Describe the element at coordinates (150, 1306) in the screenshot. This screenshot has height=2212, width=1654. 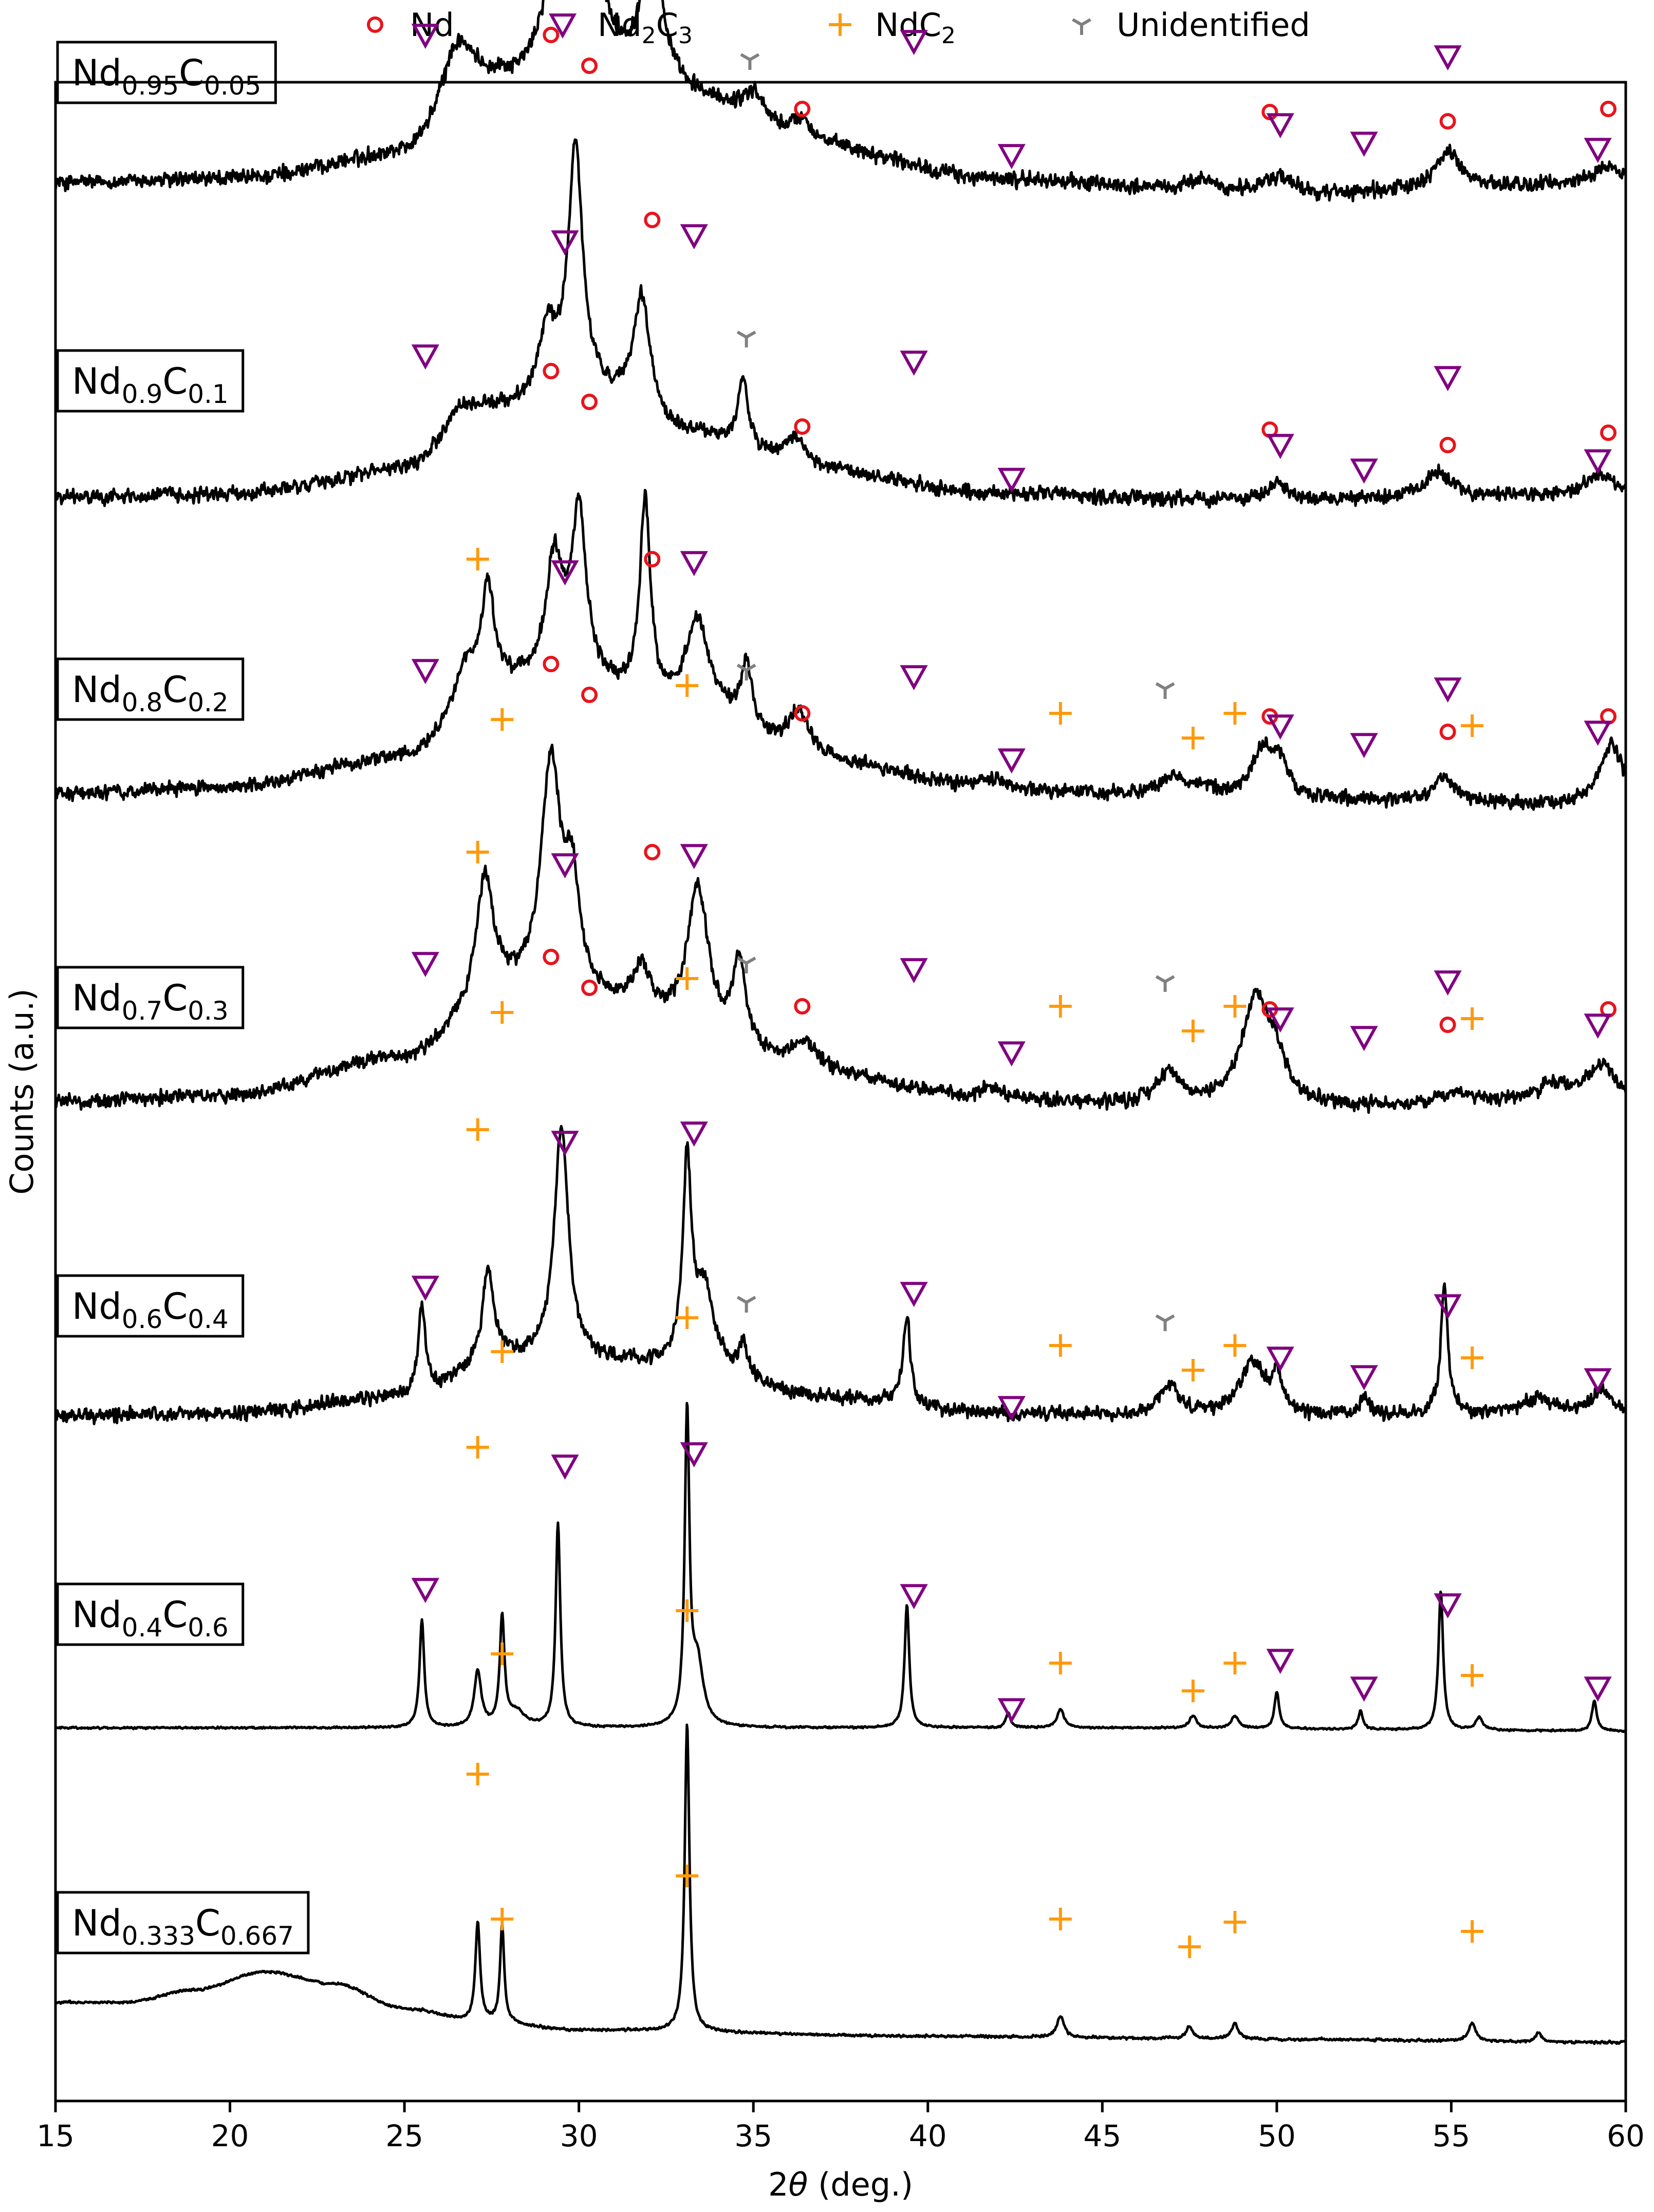
I see `sample-label-4: Nd0.6C0.4` at that location.